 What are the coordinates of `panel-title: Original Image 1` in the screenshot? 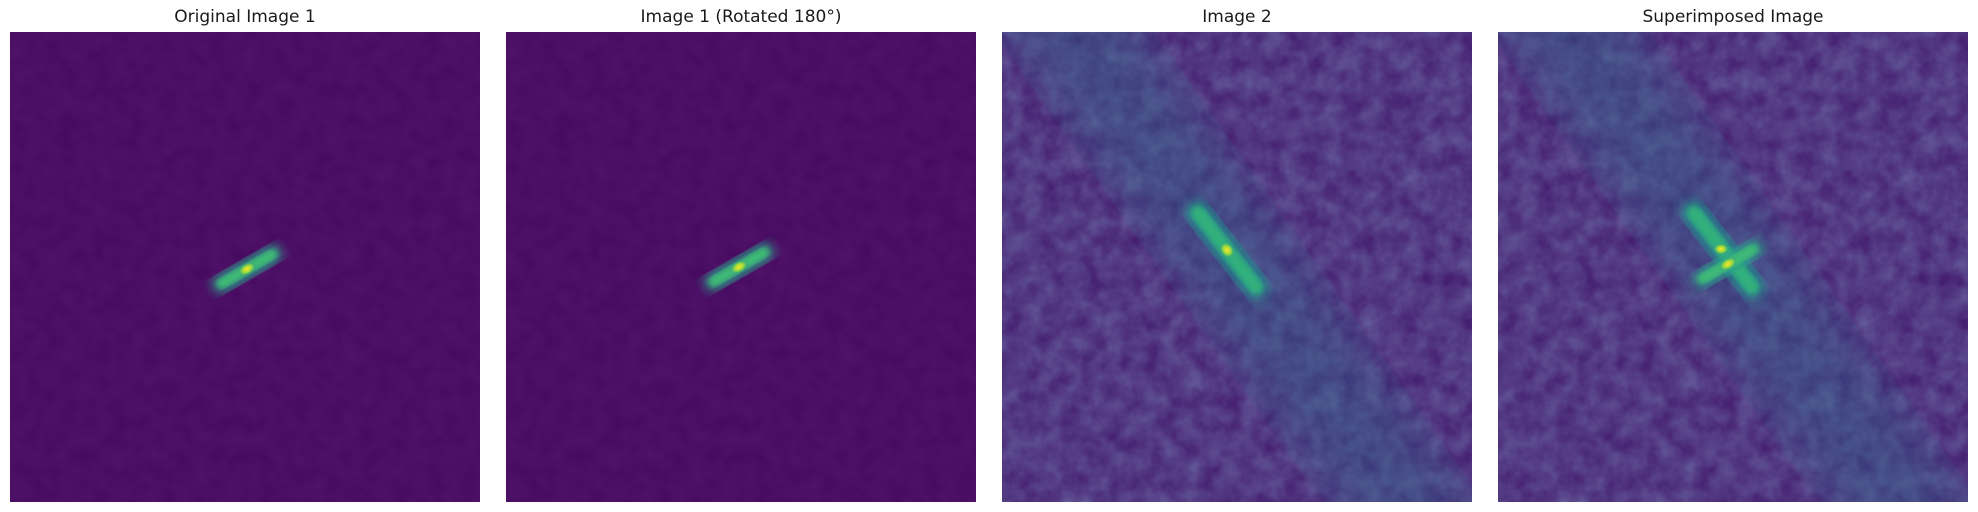 It's located at (245, 17).